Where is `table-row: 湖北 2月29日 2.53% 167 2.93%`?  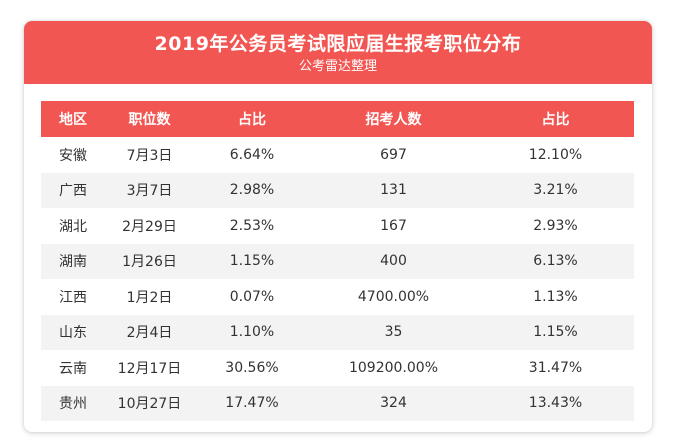
table-row: 湖北 2月29日 2.53% 167 2.93% is located at coordinates (337, 226).